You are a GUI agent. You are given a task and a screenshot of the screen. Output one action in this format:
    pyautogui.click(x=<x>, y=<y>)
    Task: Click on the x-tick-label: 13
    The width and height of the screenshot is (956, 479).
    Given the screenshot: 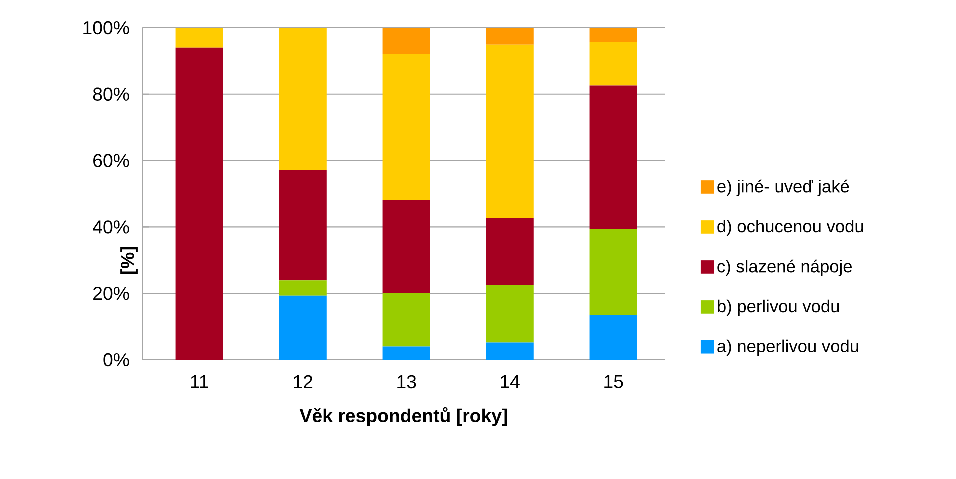 What is the action you would take?
    pyautogui.click(x=407, y=382)
    